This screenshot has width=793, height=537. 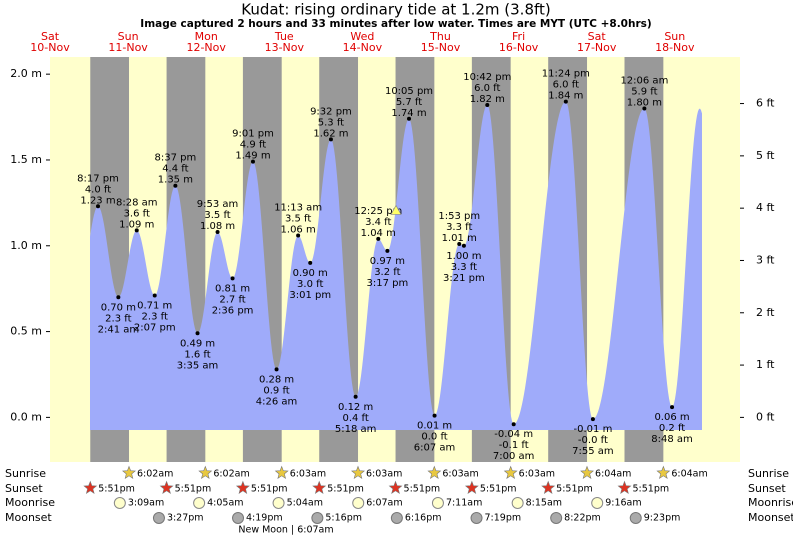 What do you see at coordinates (155, 328) in the screenshot?
I see `tide-time: 2:07 pm` at bounding box center [155, 328].